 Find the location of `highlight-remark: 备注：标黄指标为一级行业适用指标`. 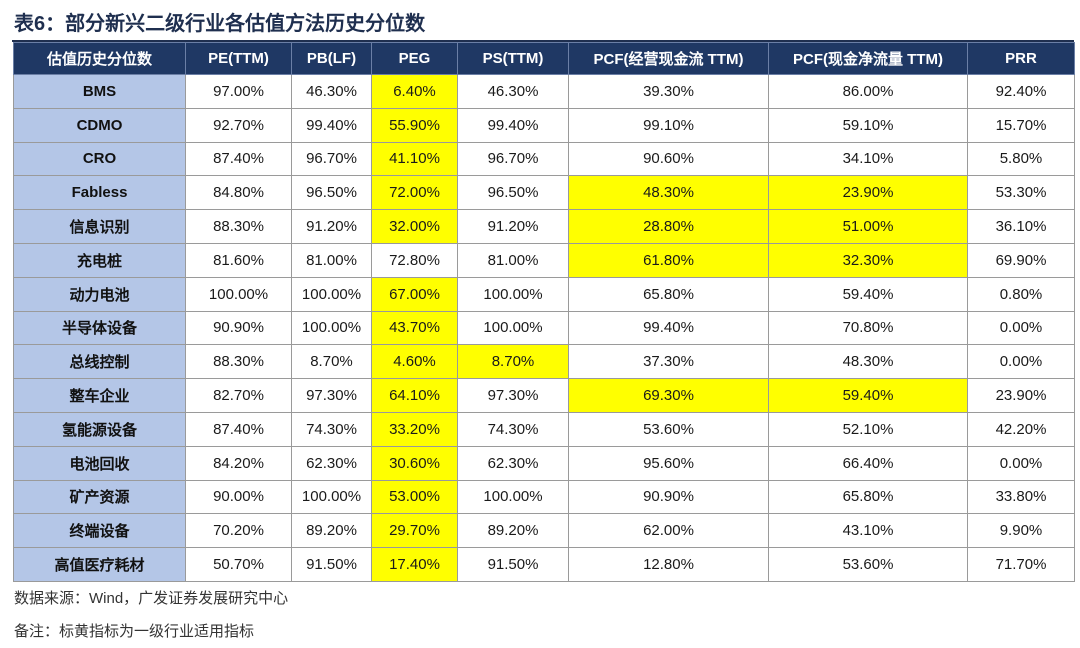

highlight-remark: 备注：标黄指标为一级行业适用指标 is located at coordinates (134, 631).